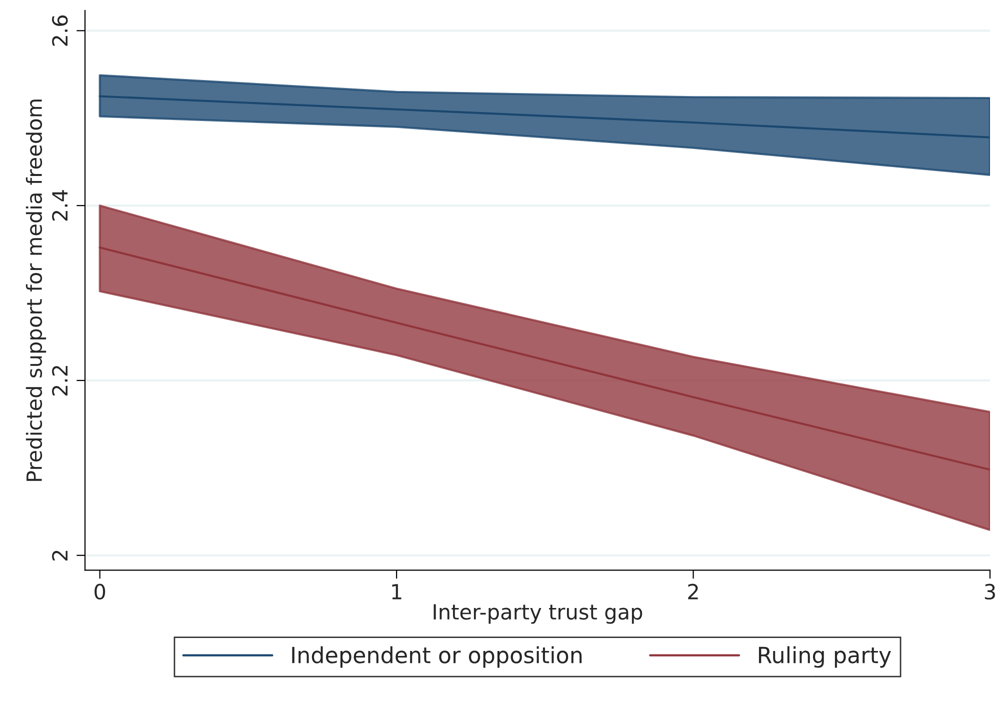 The width and height of the screenshot is (1000, 704). Describe the element at coordinates (538, 614) in the screenshot. I see `x-axis-title: Inter-party trust gap` at that location.